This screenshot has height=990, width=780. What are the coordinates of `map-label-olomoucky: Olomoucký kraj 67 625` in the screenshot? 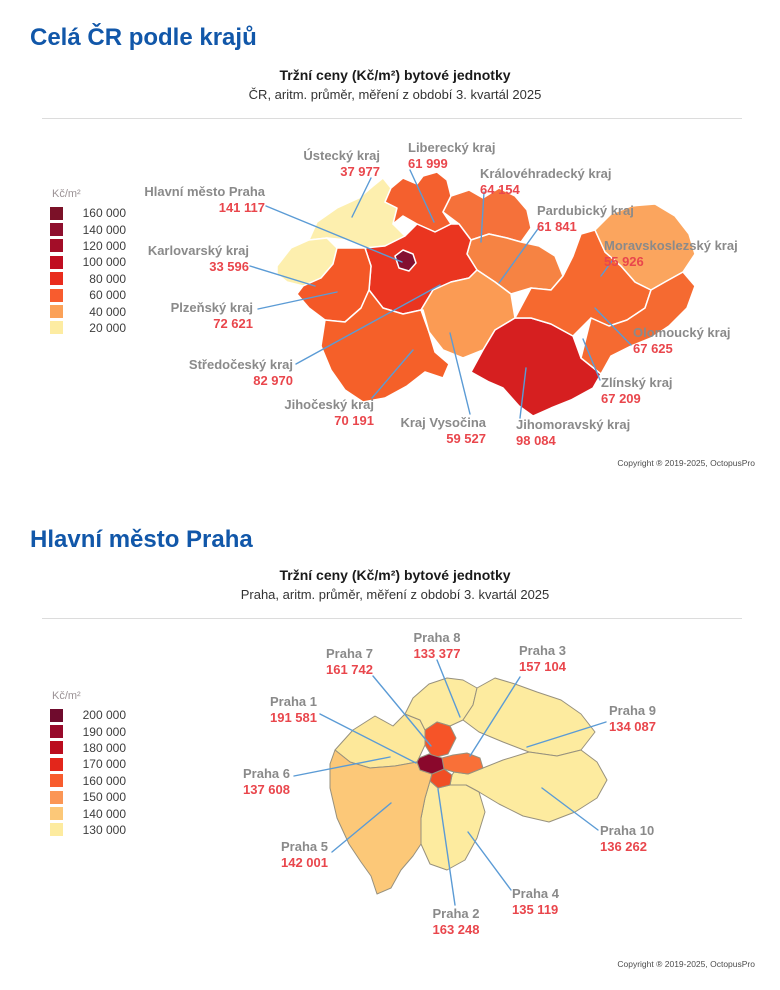 It's located at (682, 340).